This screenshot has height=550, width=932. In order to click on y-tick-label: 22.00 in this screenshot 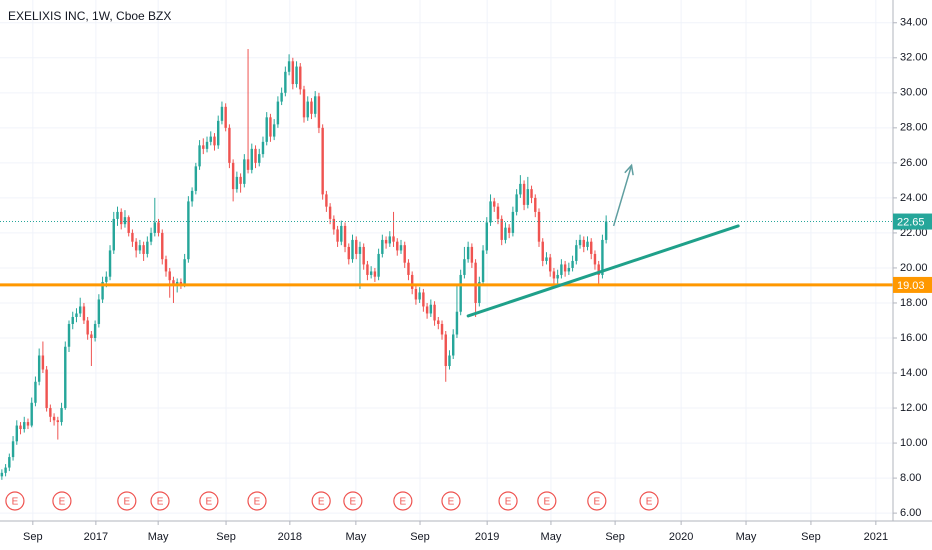, I will do `click(914, 233)`.